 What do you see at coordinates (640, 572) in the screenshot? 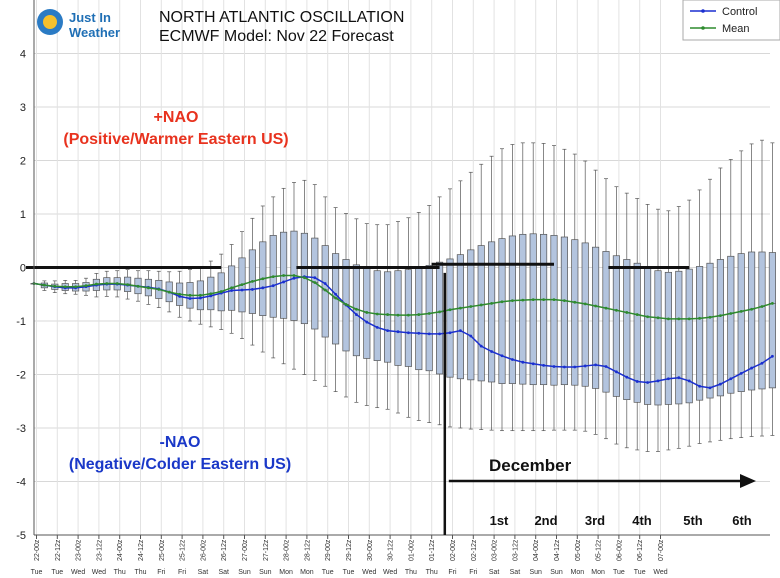
I see `x-day-label-29: Tue` at bounding box center [640, 572].